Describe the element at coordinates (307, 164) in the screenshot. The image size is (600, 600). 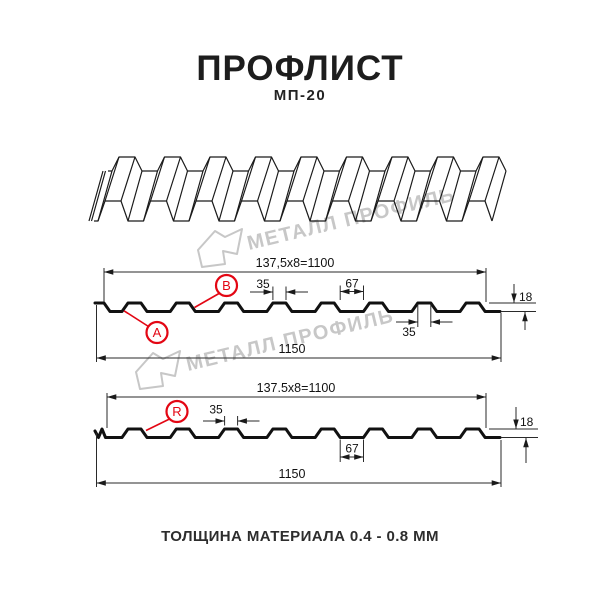
I see `sheet-back-edge` at that location.